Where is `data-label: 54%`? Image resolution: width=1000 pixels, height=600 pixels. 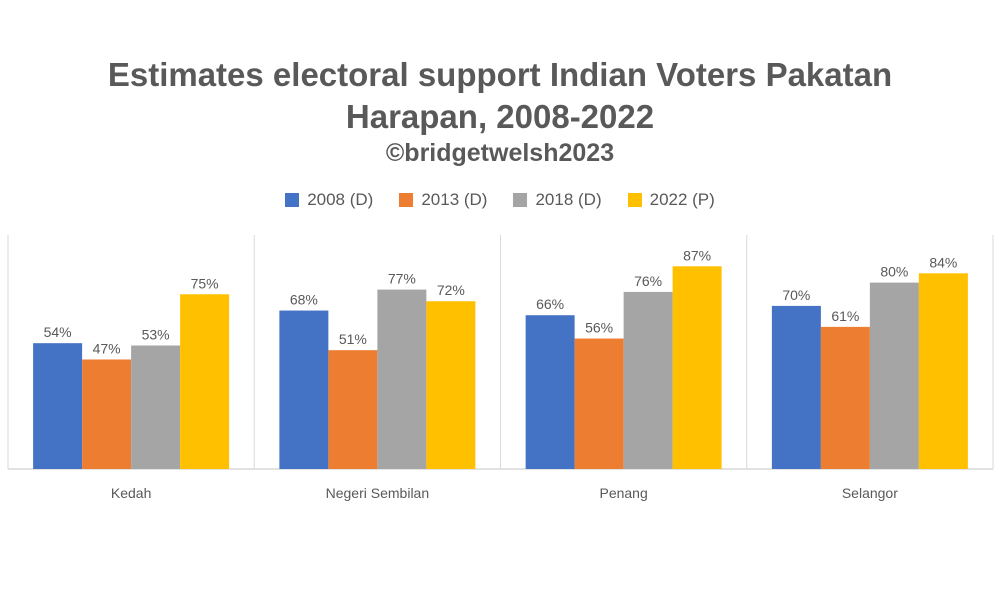 data-label: 54% is located at coordinates (58, 332).